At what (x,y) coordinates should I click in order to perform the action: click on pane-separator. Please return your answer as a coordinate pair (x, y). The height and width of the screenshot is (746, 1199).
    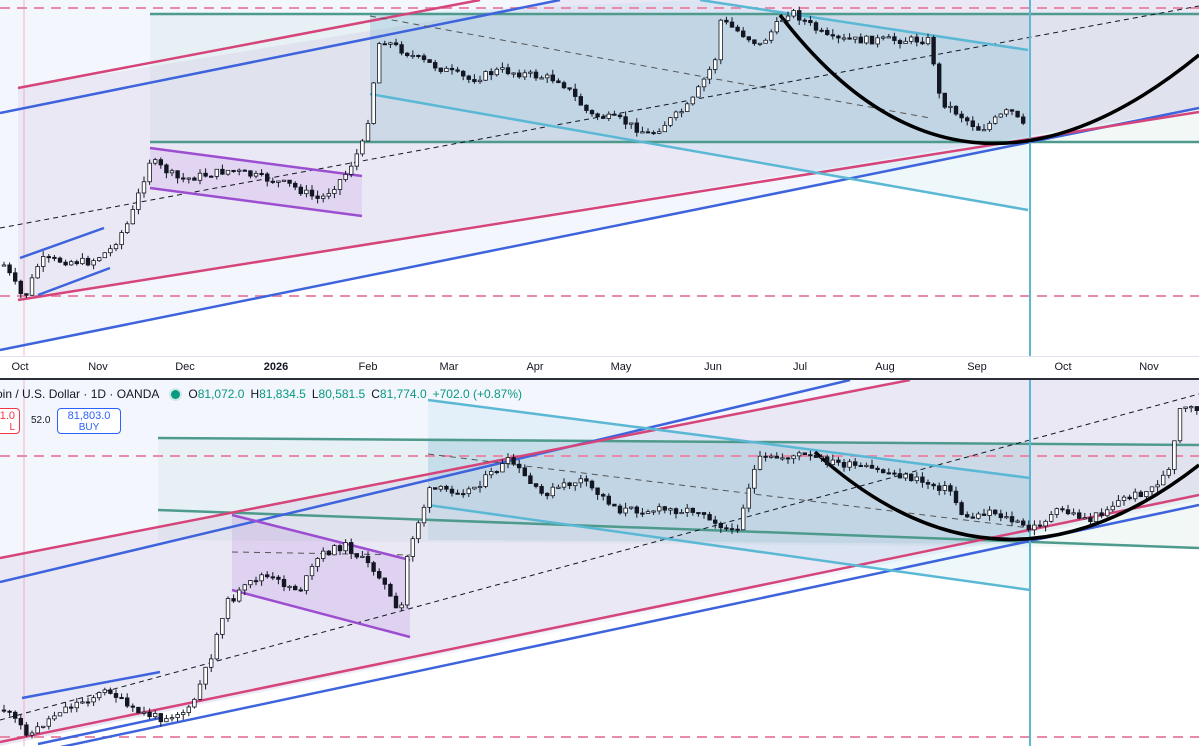
    Looking at the image, I should click on (599, 379).